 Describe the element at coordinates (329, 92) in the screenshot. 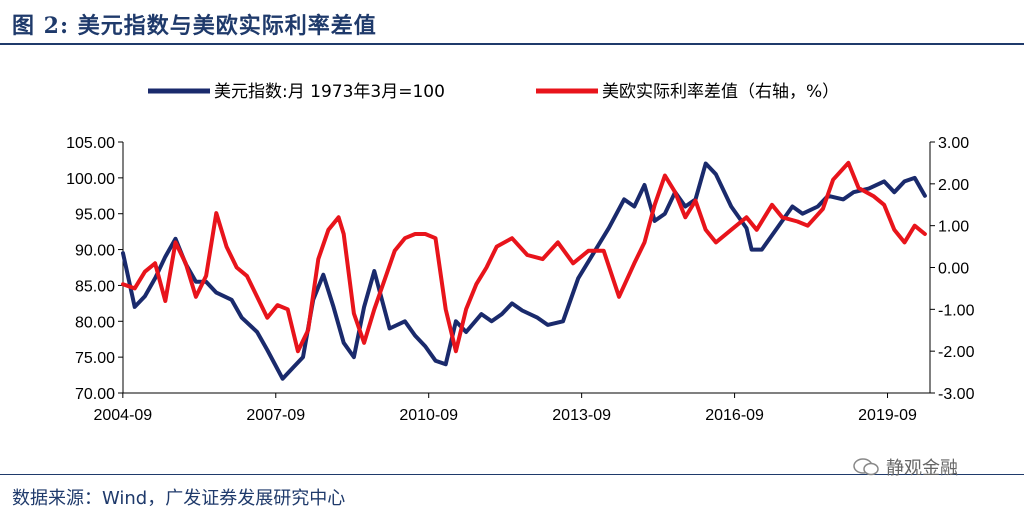

I see `legend-label-dxy: 美元指数:月 1973年3月=100` at that location.